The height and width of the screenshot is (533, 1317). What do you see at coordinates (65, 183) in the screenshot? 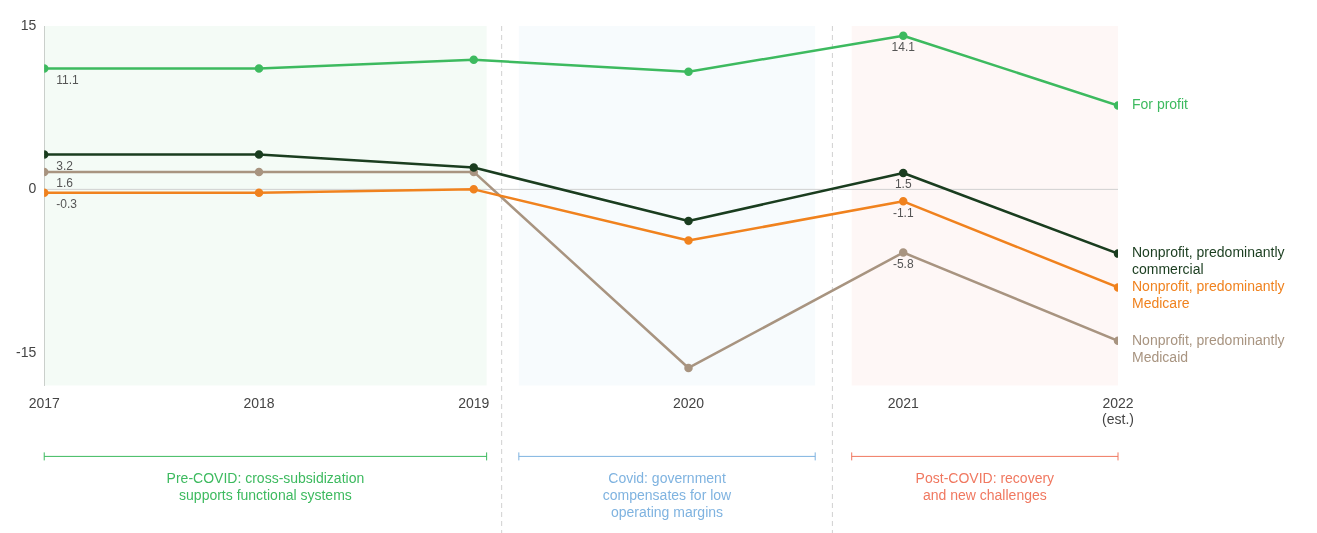
I see `data-label: 1.6` at bounding box center [65, 183].